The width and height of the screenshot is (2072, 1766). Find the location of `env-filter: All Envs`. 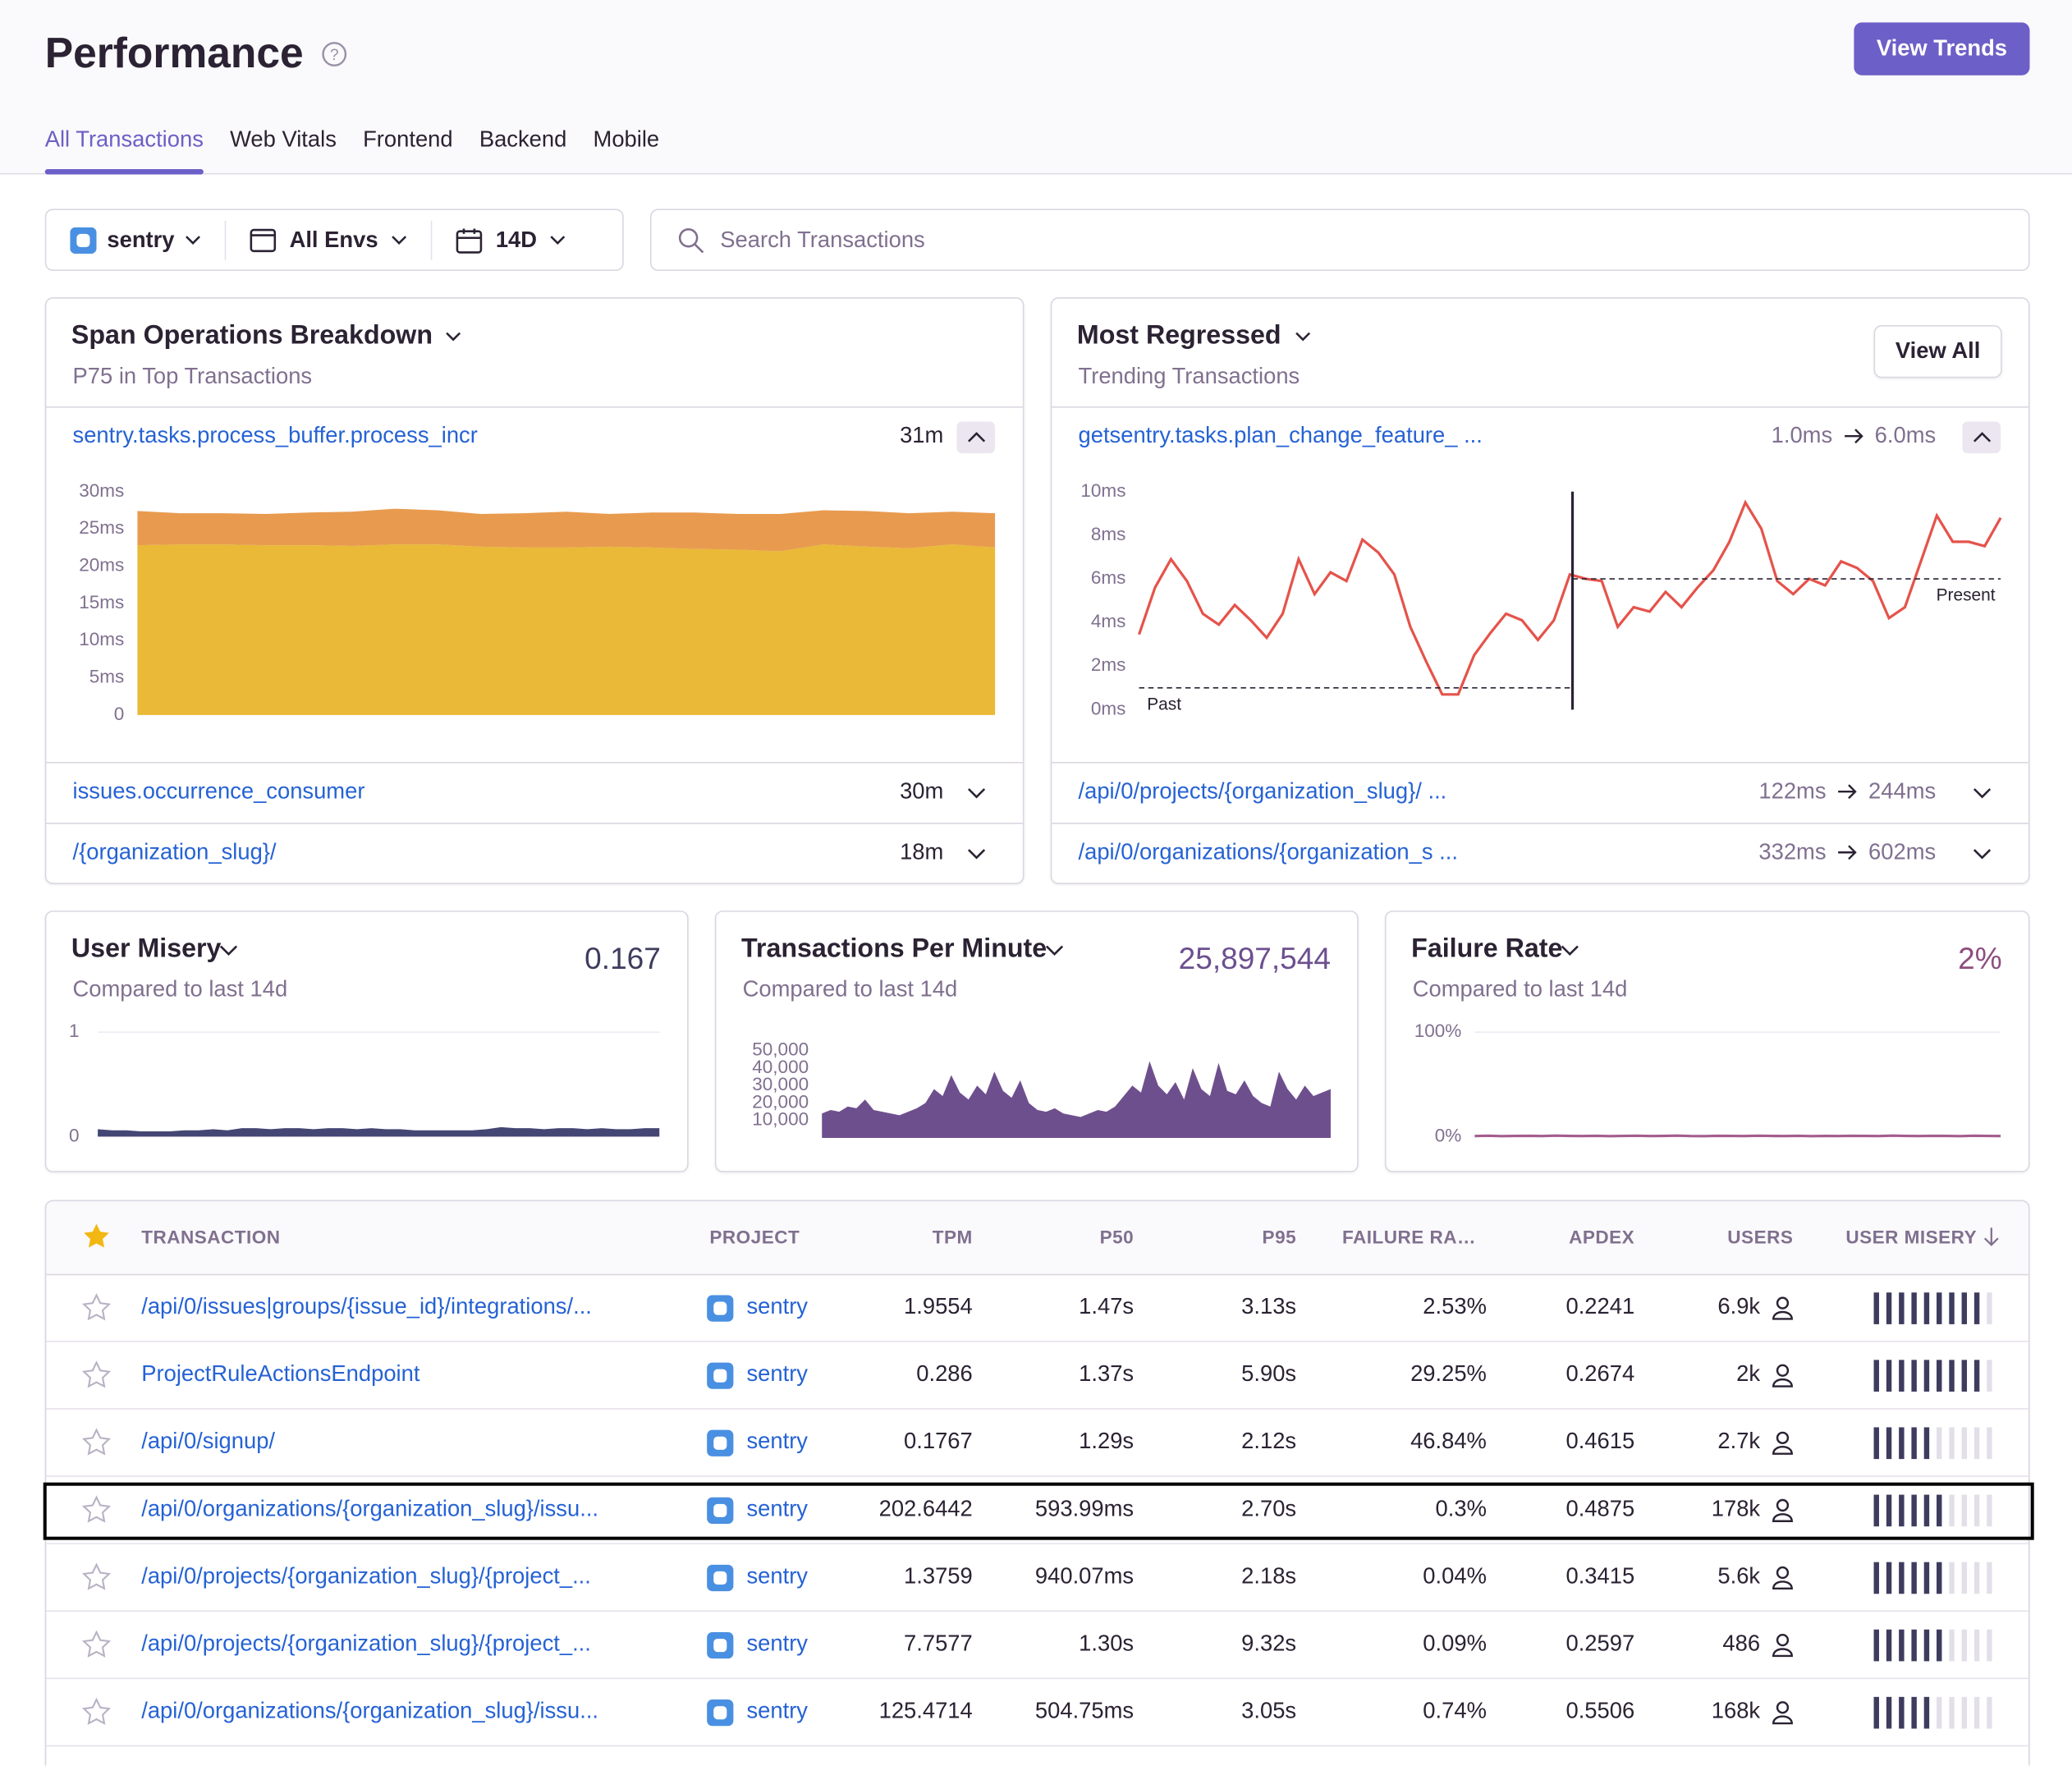

env-filter: All Envs is located at coordinates (329, 239).